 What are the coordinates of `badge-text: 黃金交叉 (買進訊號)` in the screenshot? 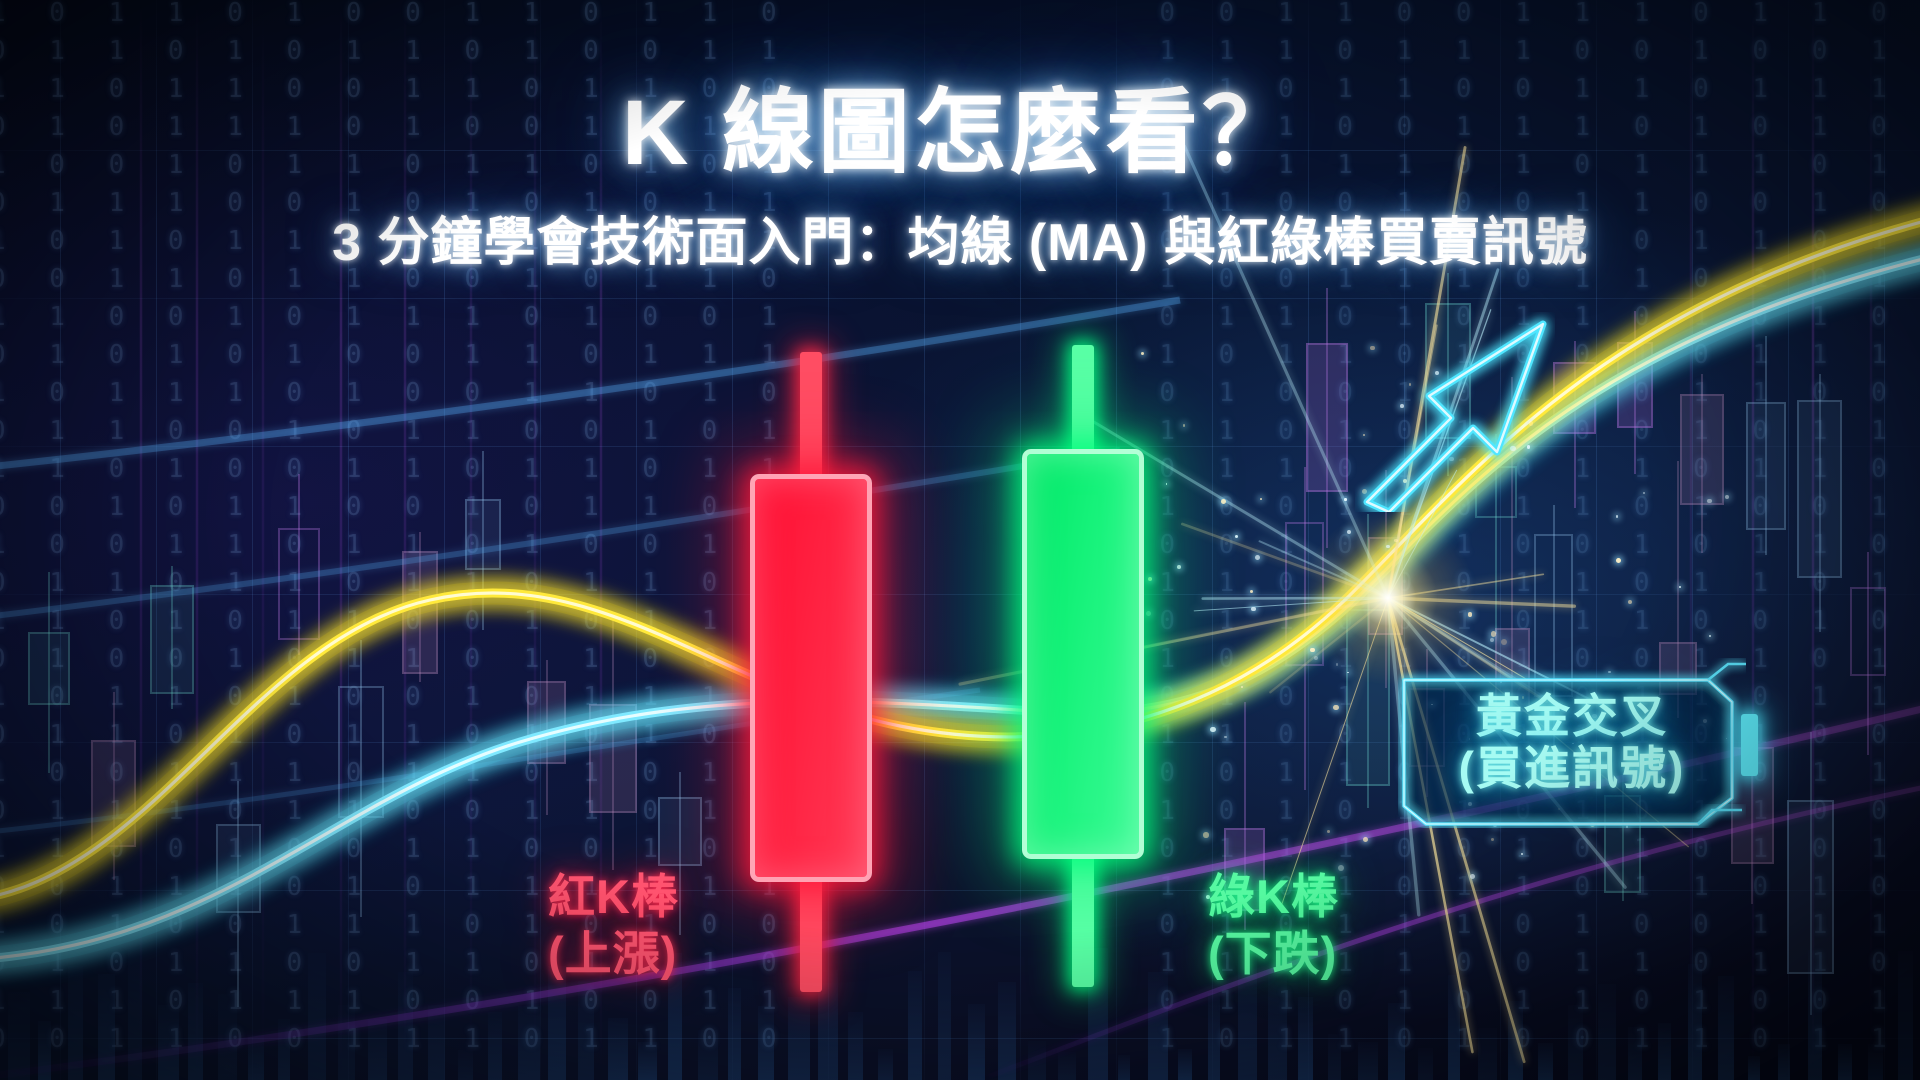 It's located at (1572, 743).